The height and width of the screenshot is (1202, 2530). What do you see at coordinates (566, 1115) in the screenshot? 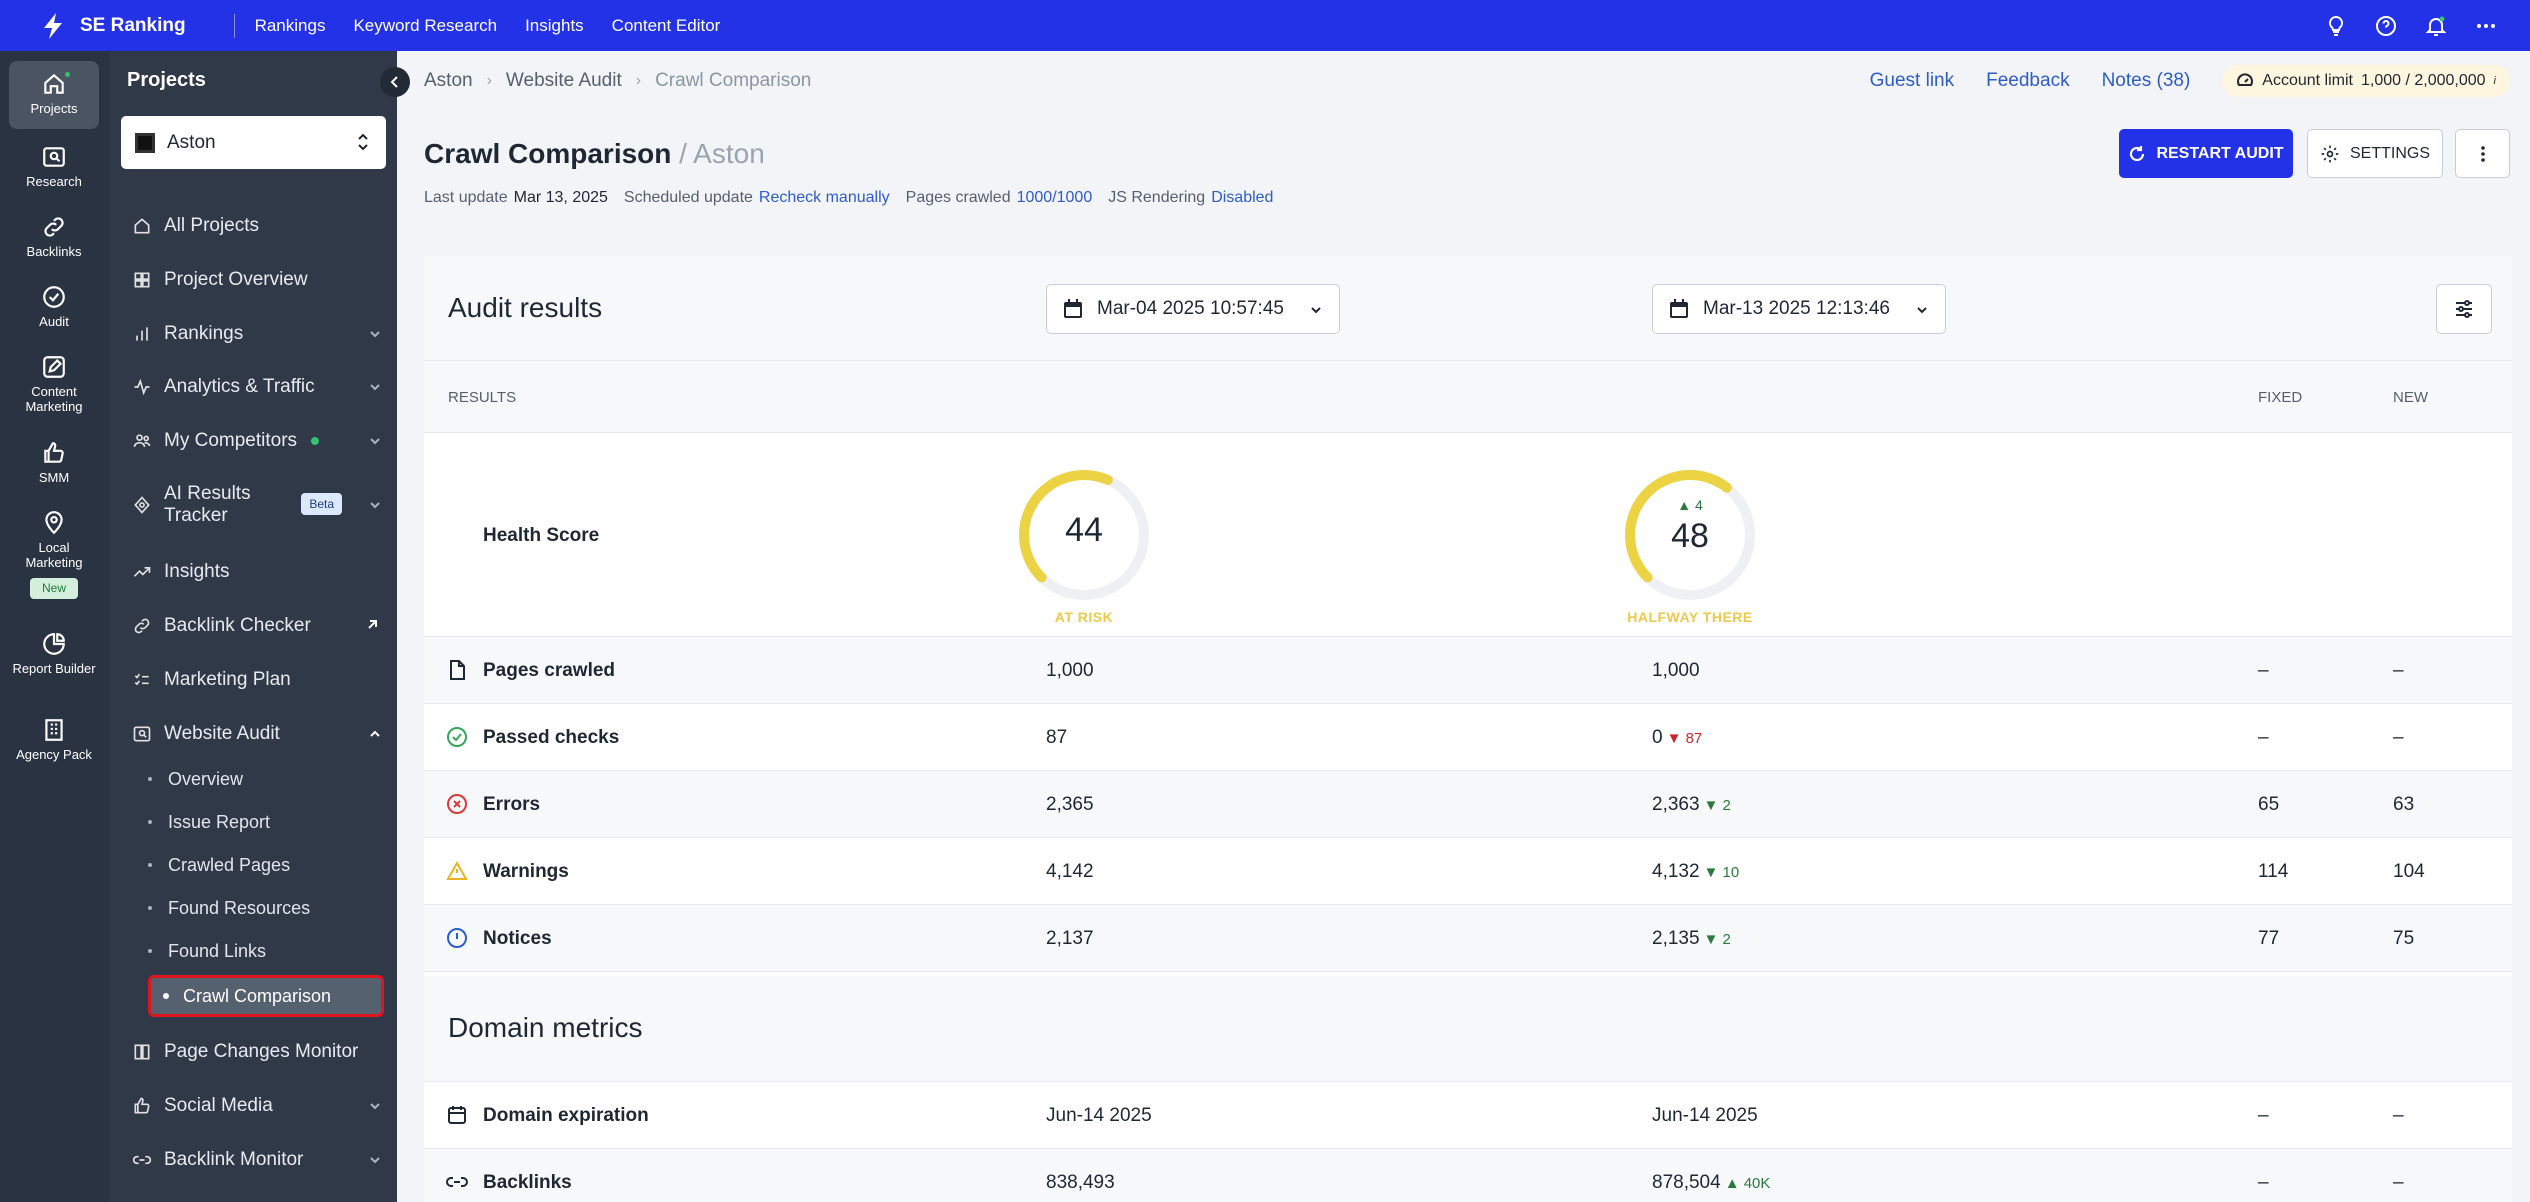
I see `row-name: Domain expiration` at bounding box center [566, 1115].